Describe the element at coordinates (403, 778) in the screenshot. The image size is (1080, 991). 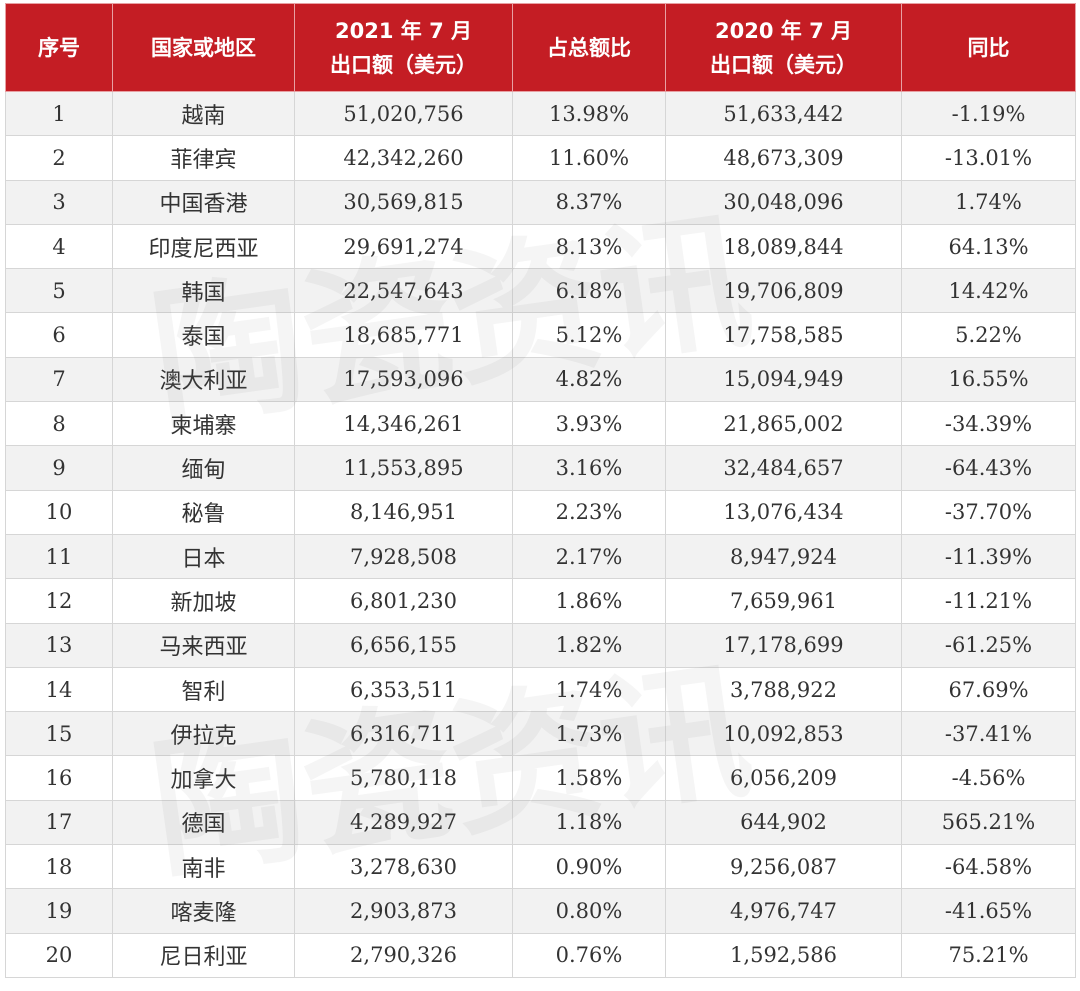
I see `cell-export-2021: 5,780,118` at that location.